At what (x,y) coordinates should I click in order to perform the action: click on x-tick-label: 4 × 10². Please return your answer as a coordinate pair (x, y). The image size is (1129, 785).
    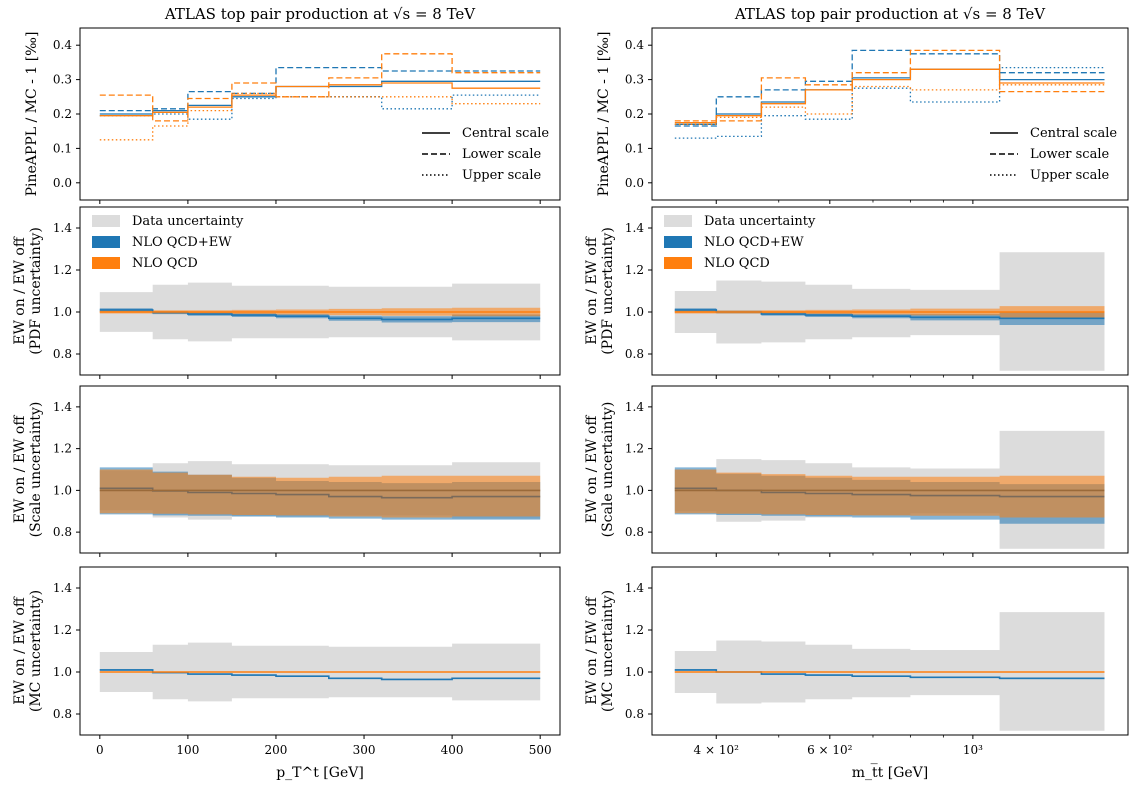
    Looking at the image, I should click on (717, 750).